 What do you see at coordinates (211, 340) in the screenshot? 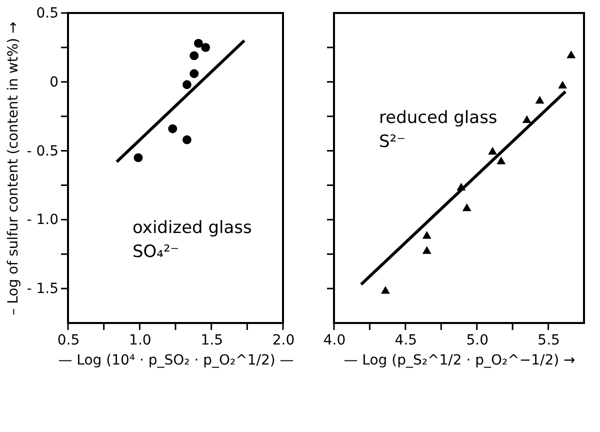
I see `x-tick-label: 1.5` at bounding box center [211, 340].